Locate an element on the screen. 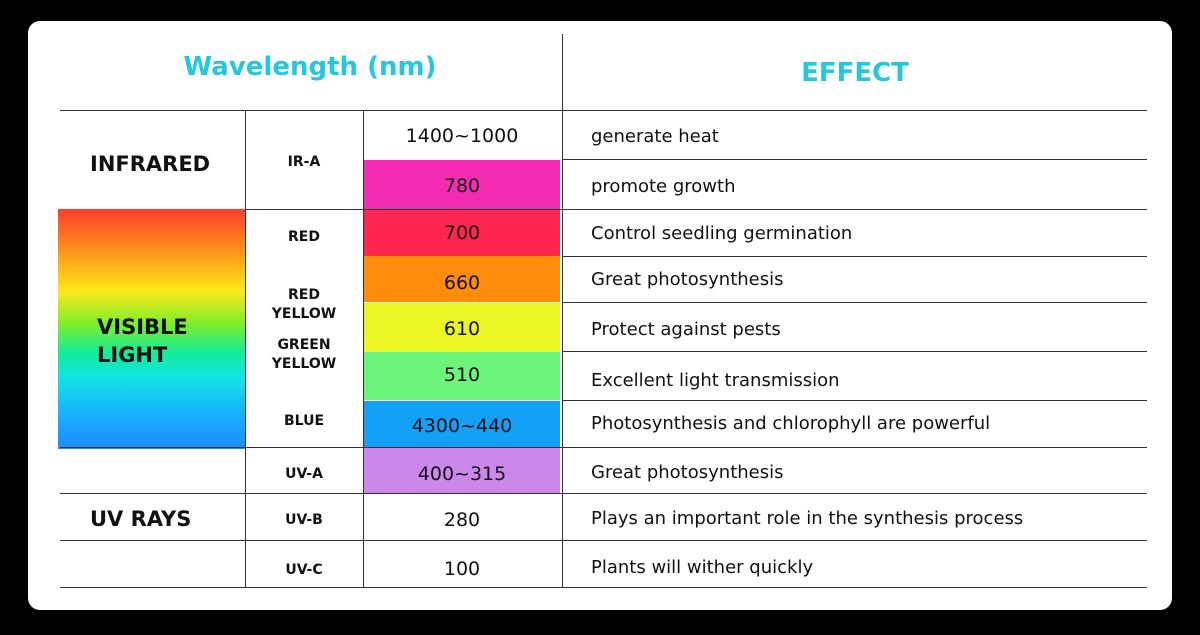 The image size is (1200, 635). effect-text: Excellent light transmission is located at coordinates (715, 380).